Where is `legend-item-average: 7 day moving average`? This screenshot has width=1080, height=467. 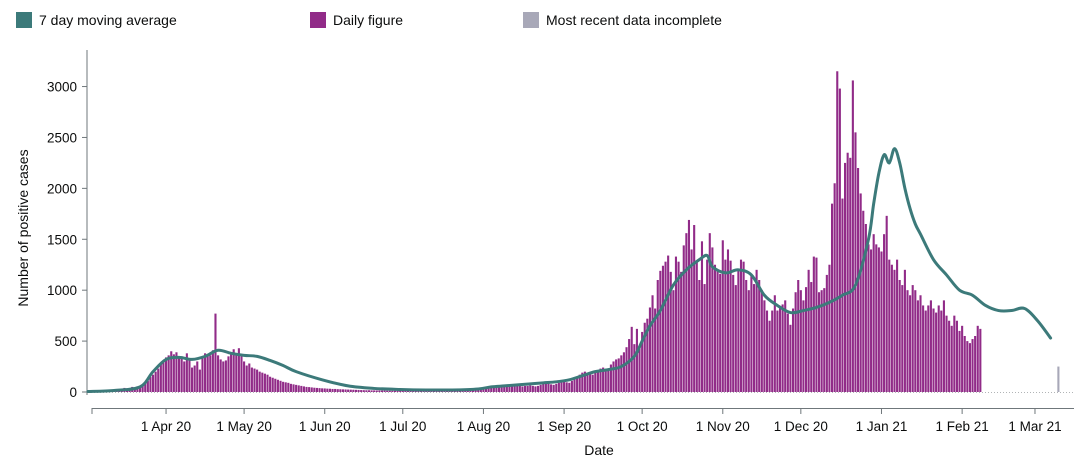
legend-item-average: 7 day moving average is located at coordinates (96, 20).